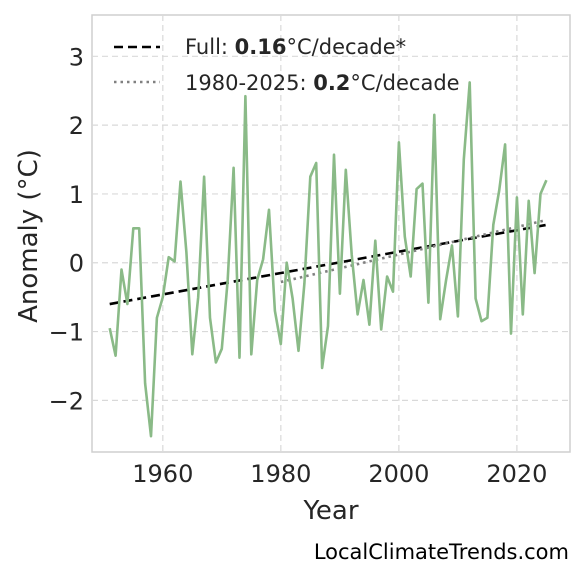 The width and height of the screenshot is (585, 580). Describe the element at coordinates (516, 474) in the screenshot. I see `x-tick-label: 2020` at that location.